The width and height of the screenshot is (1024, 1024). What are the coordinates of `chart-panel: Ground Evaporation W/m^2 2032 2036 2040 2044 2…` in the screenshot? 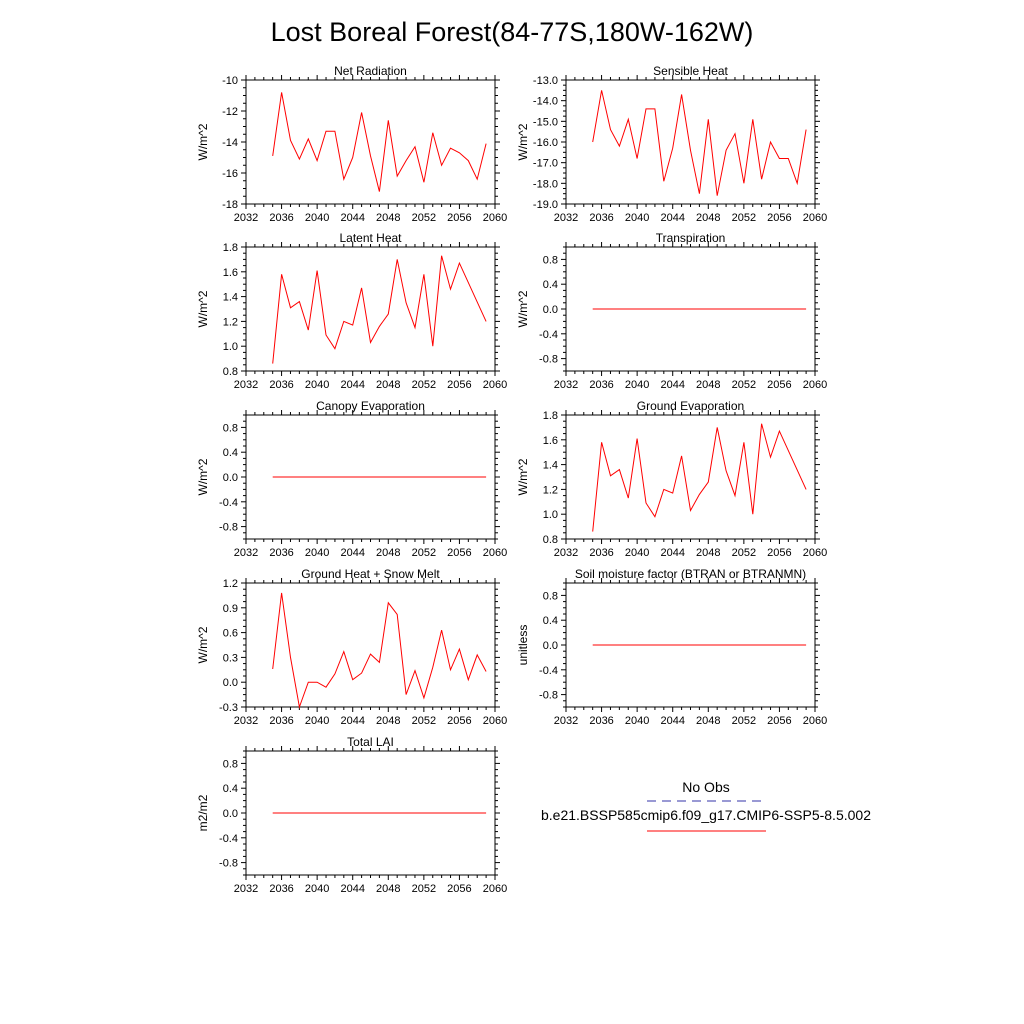 It's located at (671, 479).